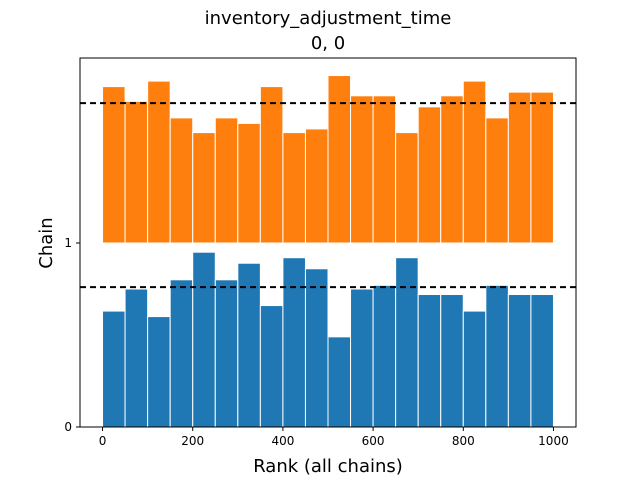  Describe the element at coordinates (72, 335) in the screenshot. I see `y-axis-ticks: 01` at that location.